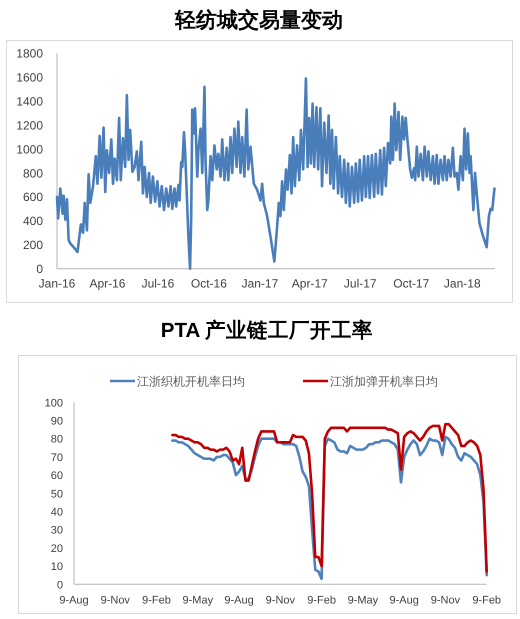  Describe the element at coordinates (310, 283) in the screenshot. I see `xtick: Apr-17` at that location.